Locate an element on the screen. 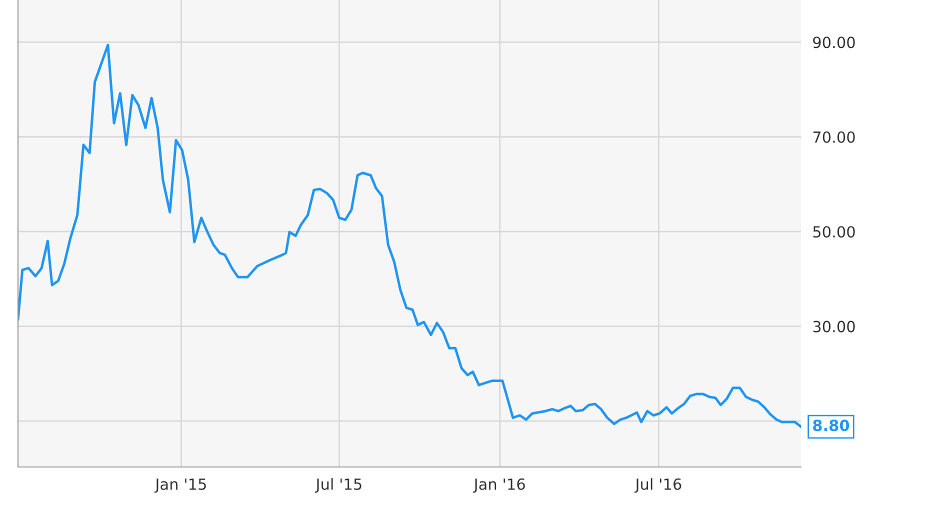 The image size is (931, 506). x-tick-label: Jan '16 is located at coordinates (499, 485).